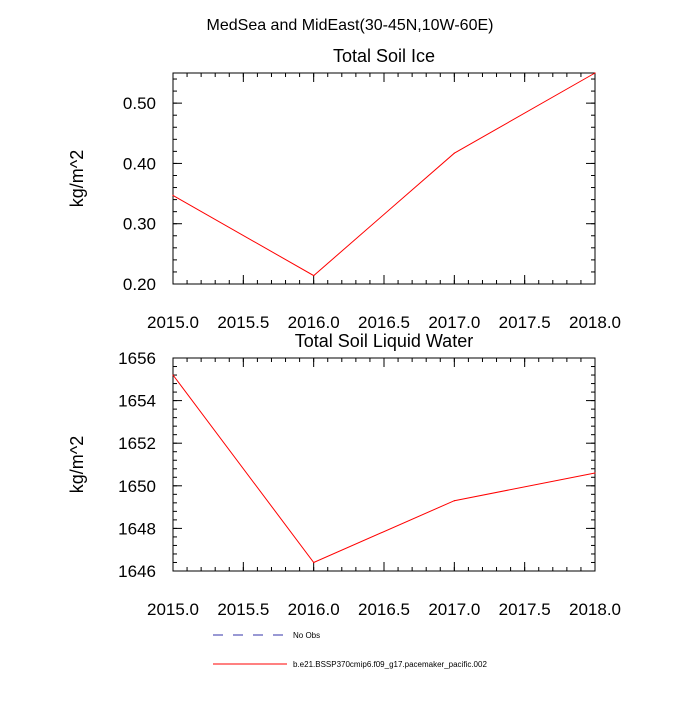 This screenshot has width=700, height=705. Describe the element at coordinates (384, 56) in the screenshot. I see `plot-title: Total Soil Ice` at that location.